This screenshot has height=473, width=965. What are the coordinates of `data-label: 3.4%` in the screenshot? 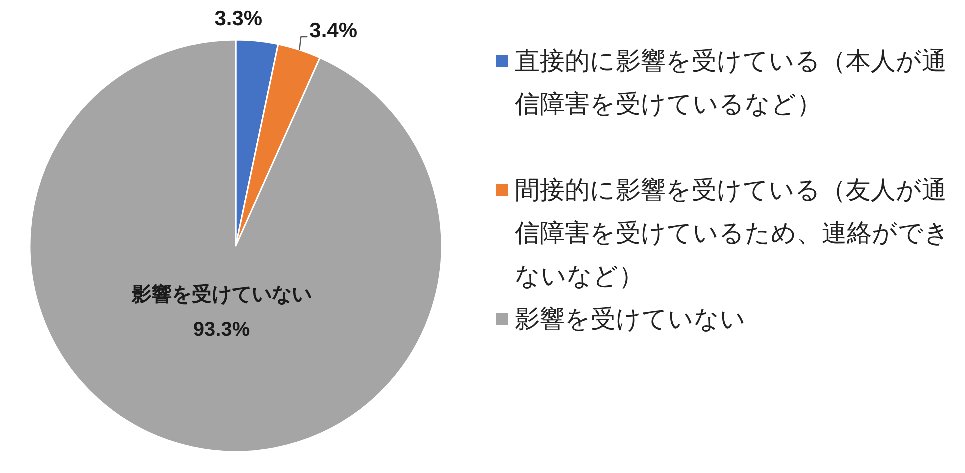 It's located at (334, 31).